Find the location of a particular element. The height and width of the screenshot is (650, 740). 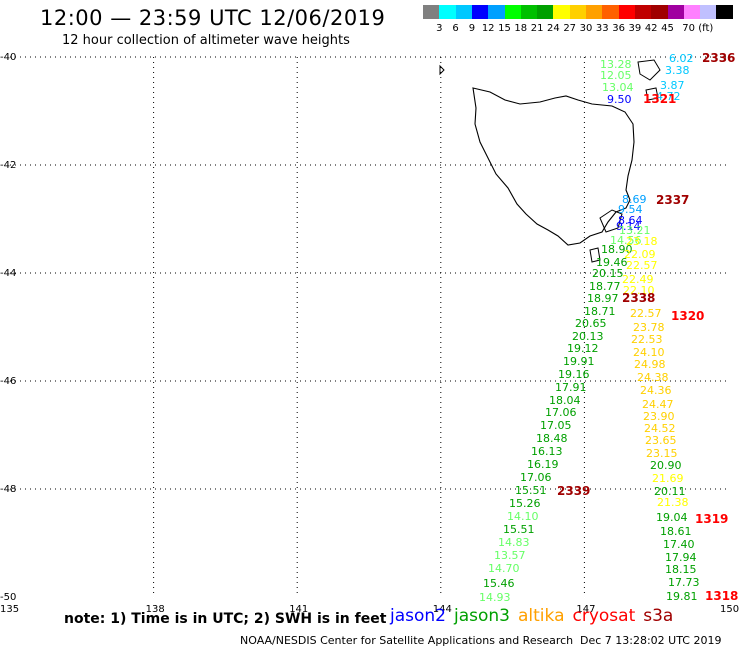

wave-height-value: 21.38 is located at coordinates (673, 502).